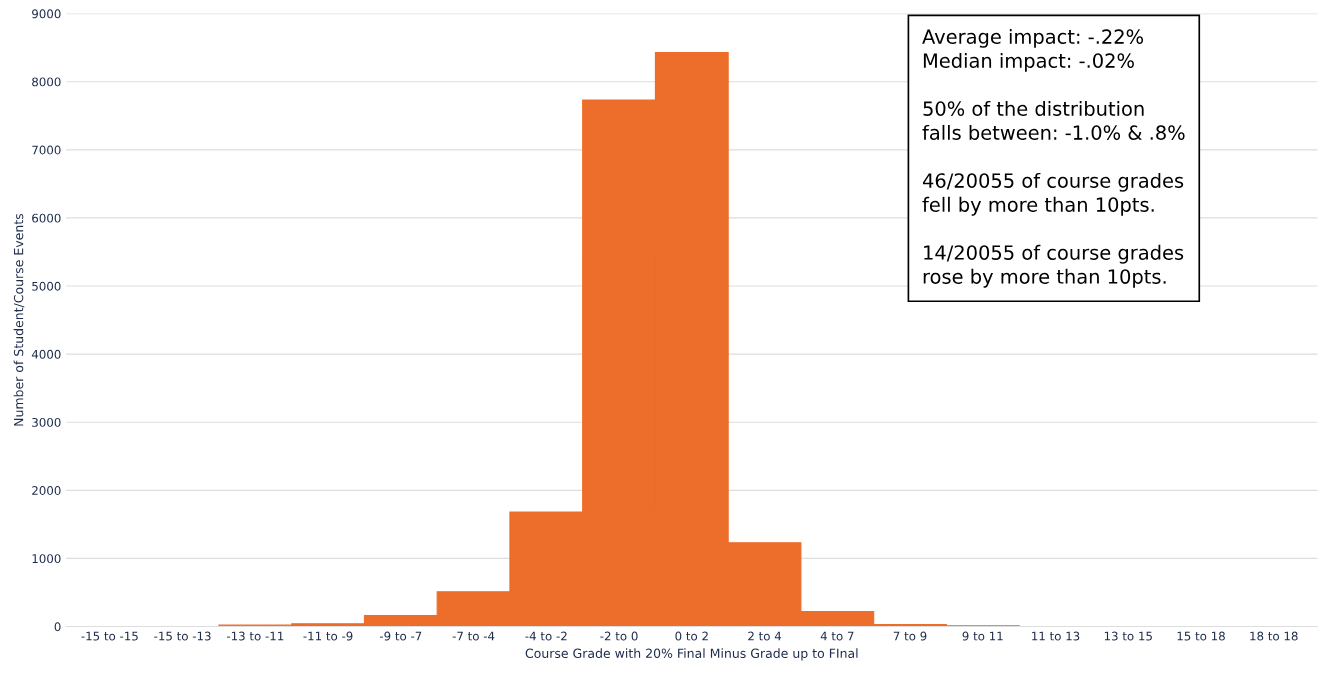 This screenshot has height=681, width=1324. Describe the element at coordinates (837, 636) in the screenshot. I see `x-tick-label: 4 to 7` at that location.